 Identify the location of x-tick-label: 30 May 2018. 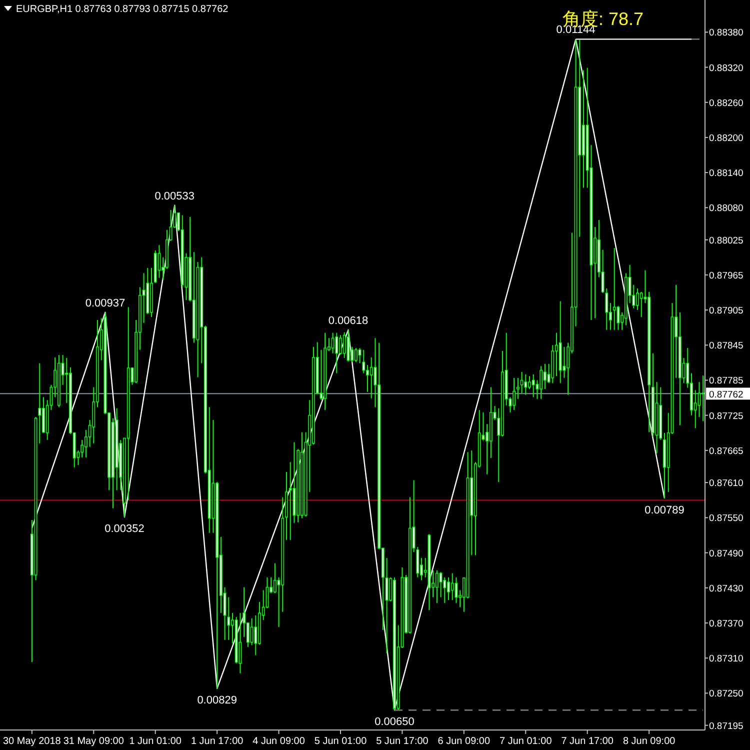
(32, 741).